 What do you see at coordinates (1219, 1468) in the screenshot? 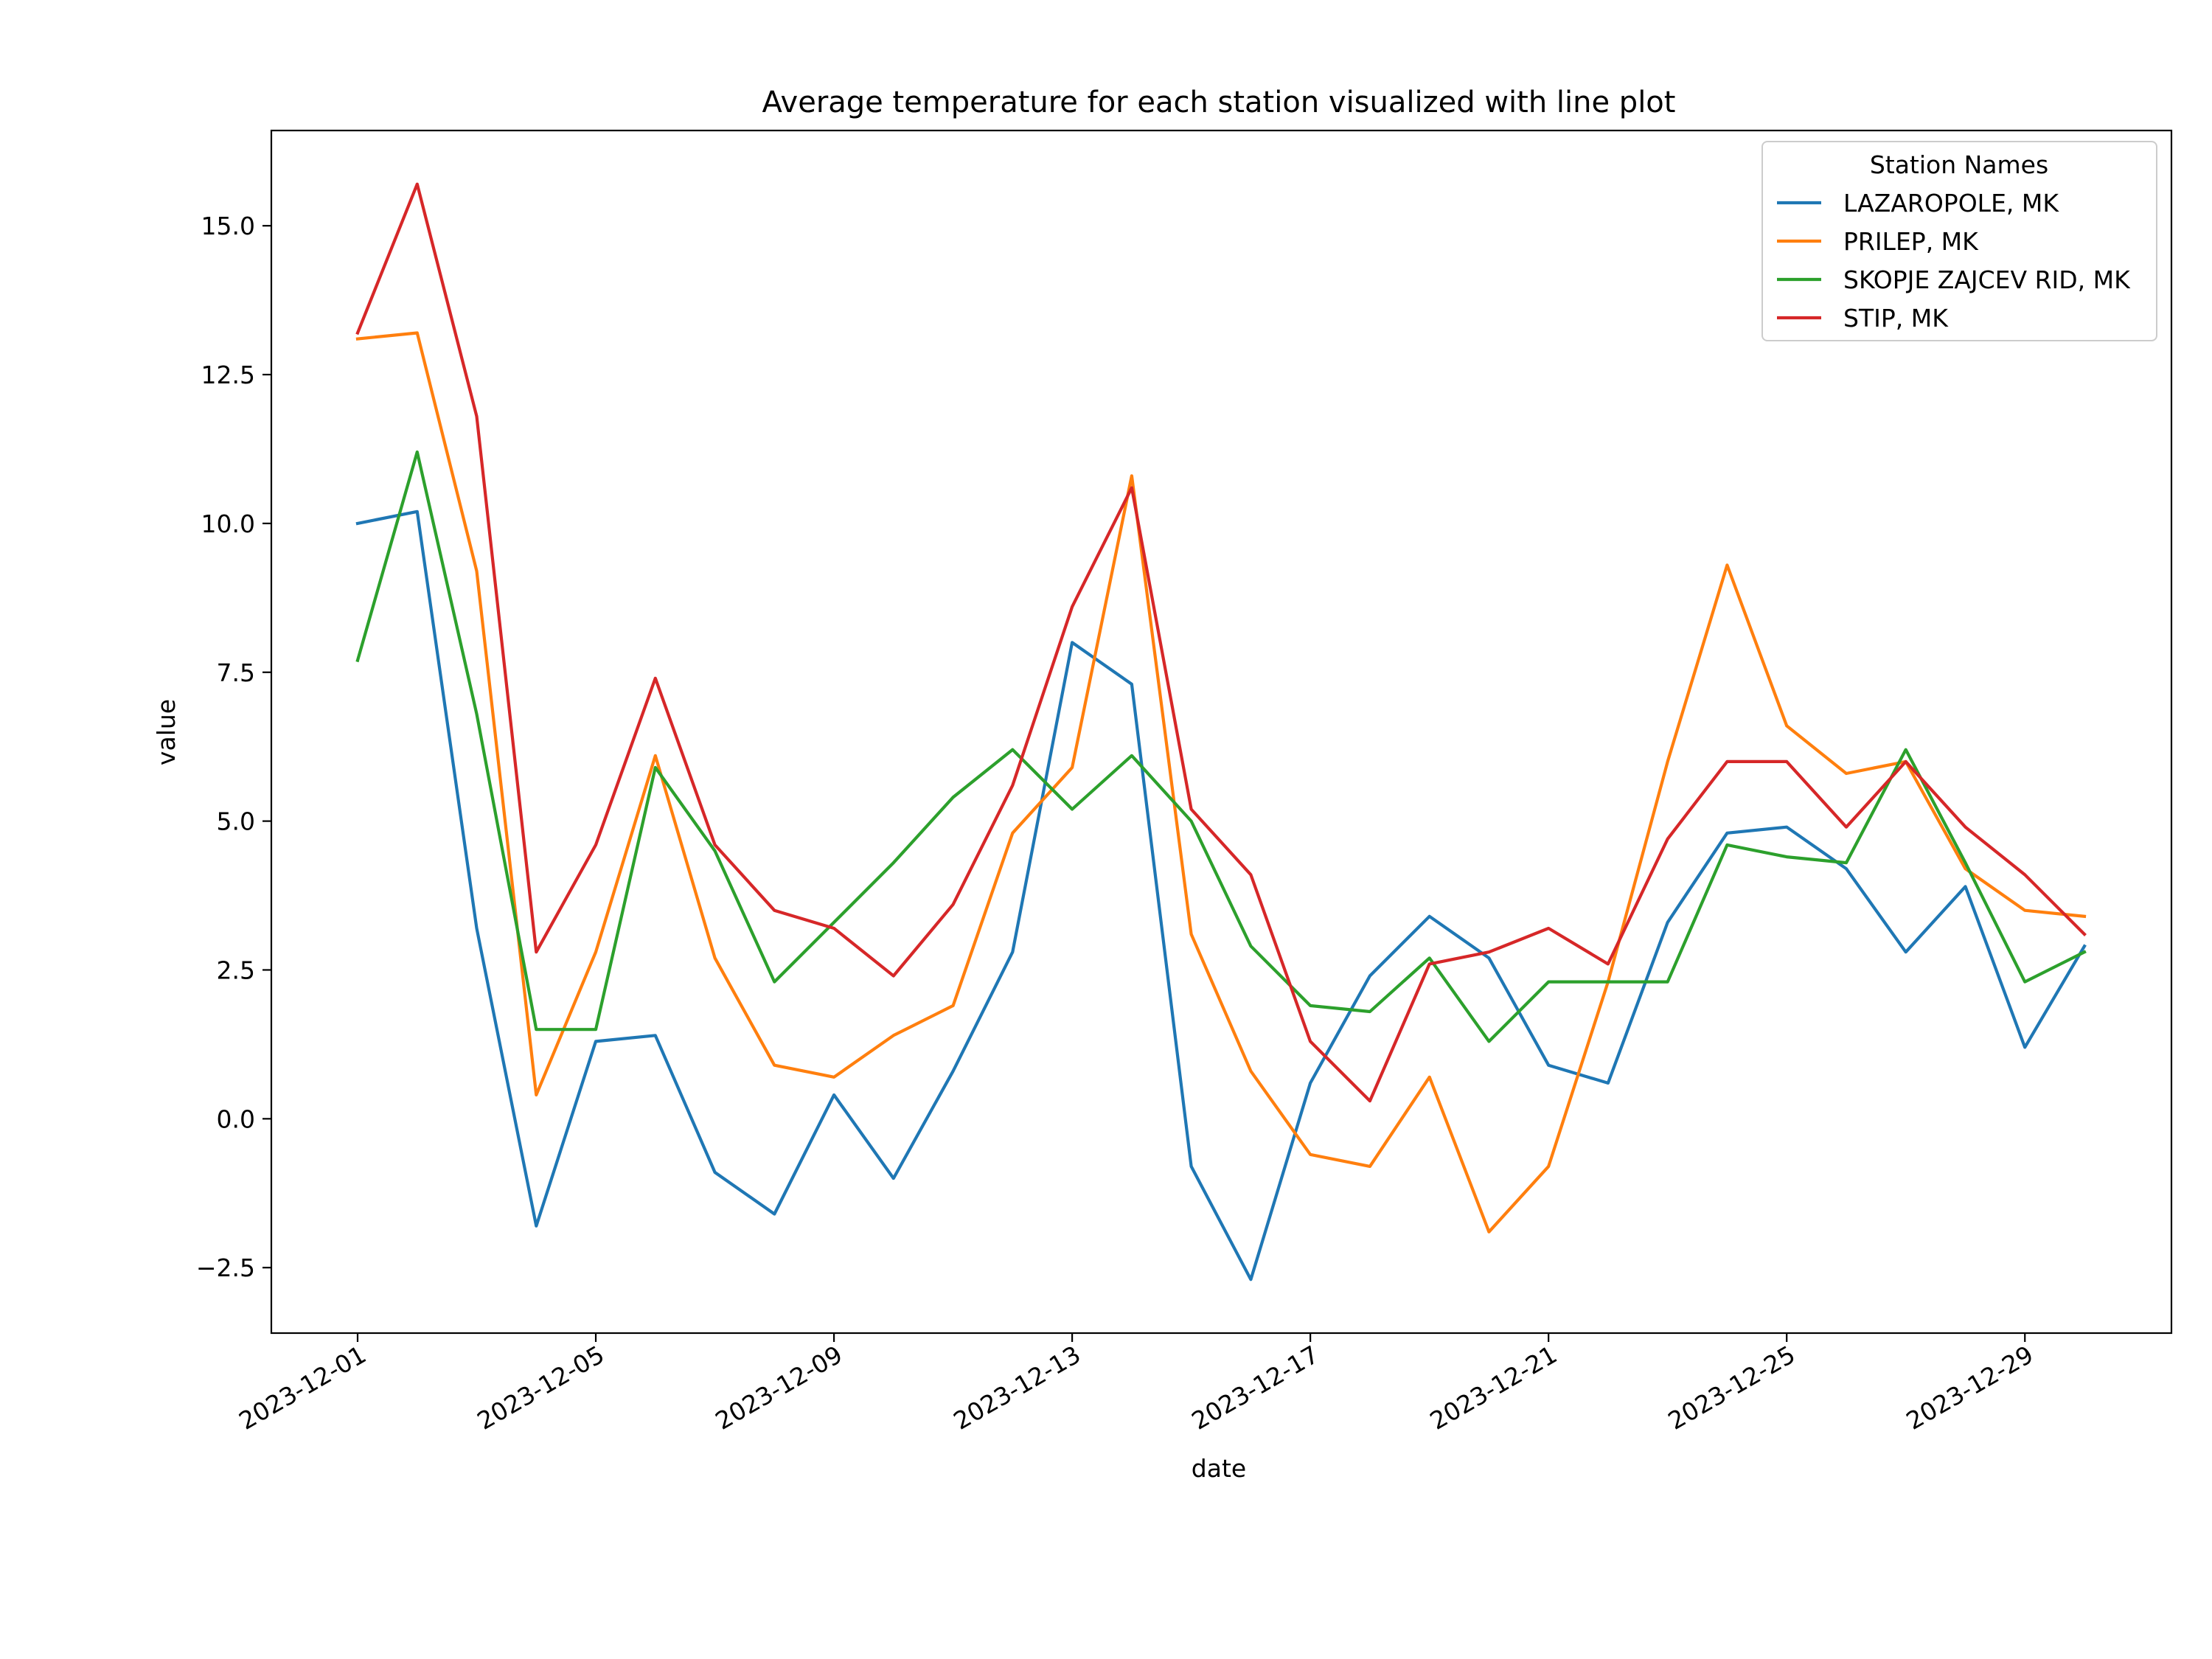
I see `x-axis-label: date` at bounding box center [1219, 1468].